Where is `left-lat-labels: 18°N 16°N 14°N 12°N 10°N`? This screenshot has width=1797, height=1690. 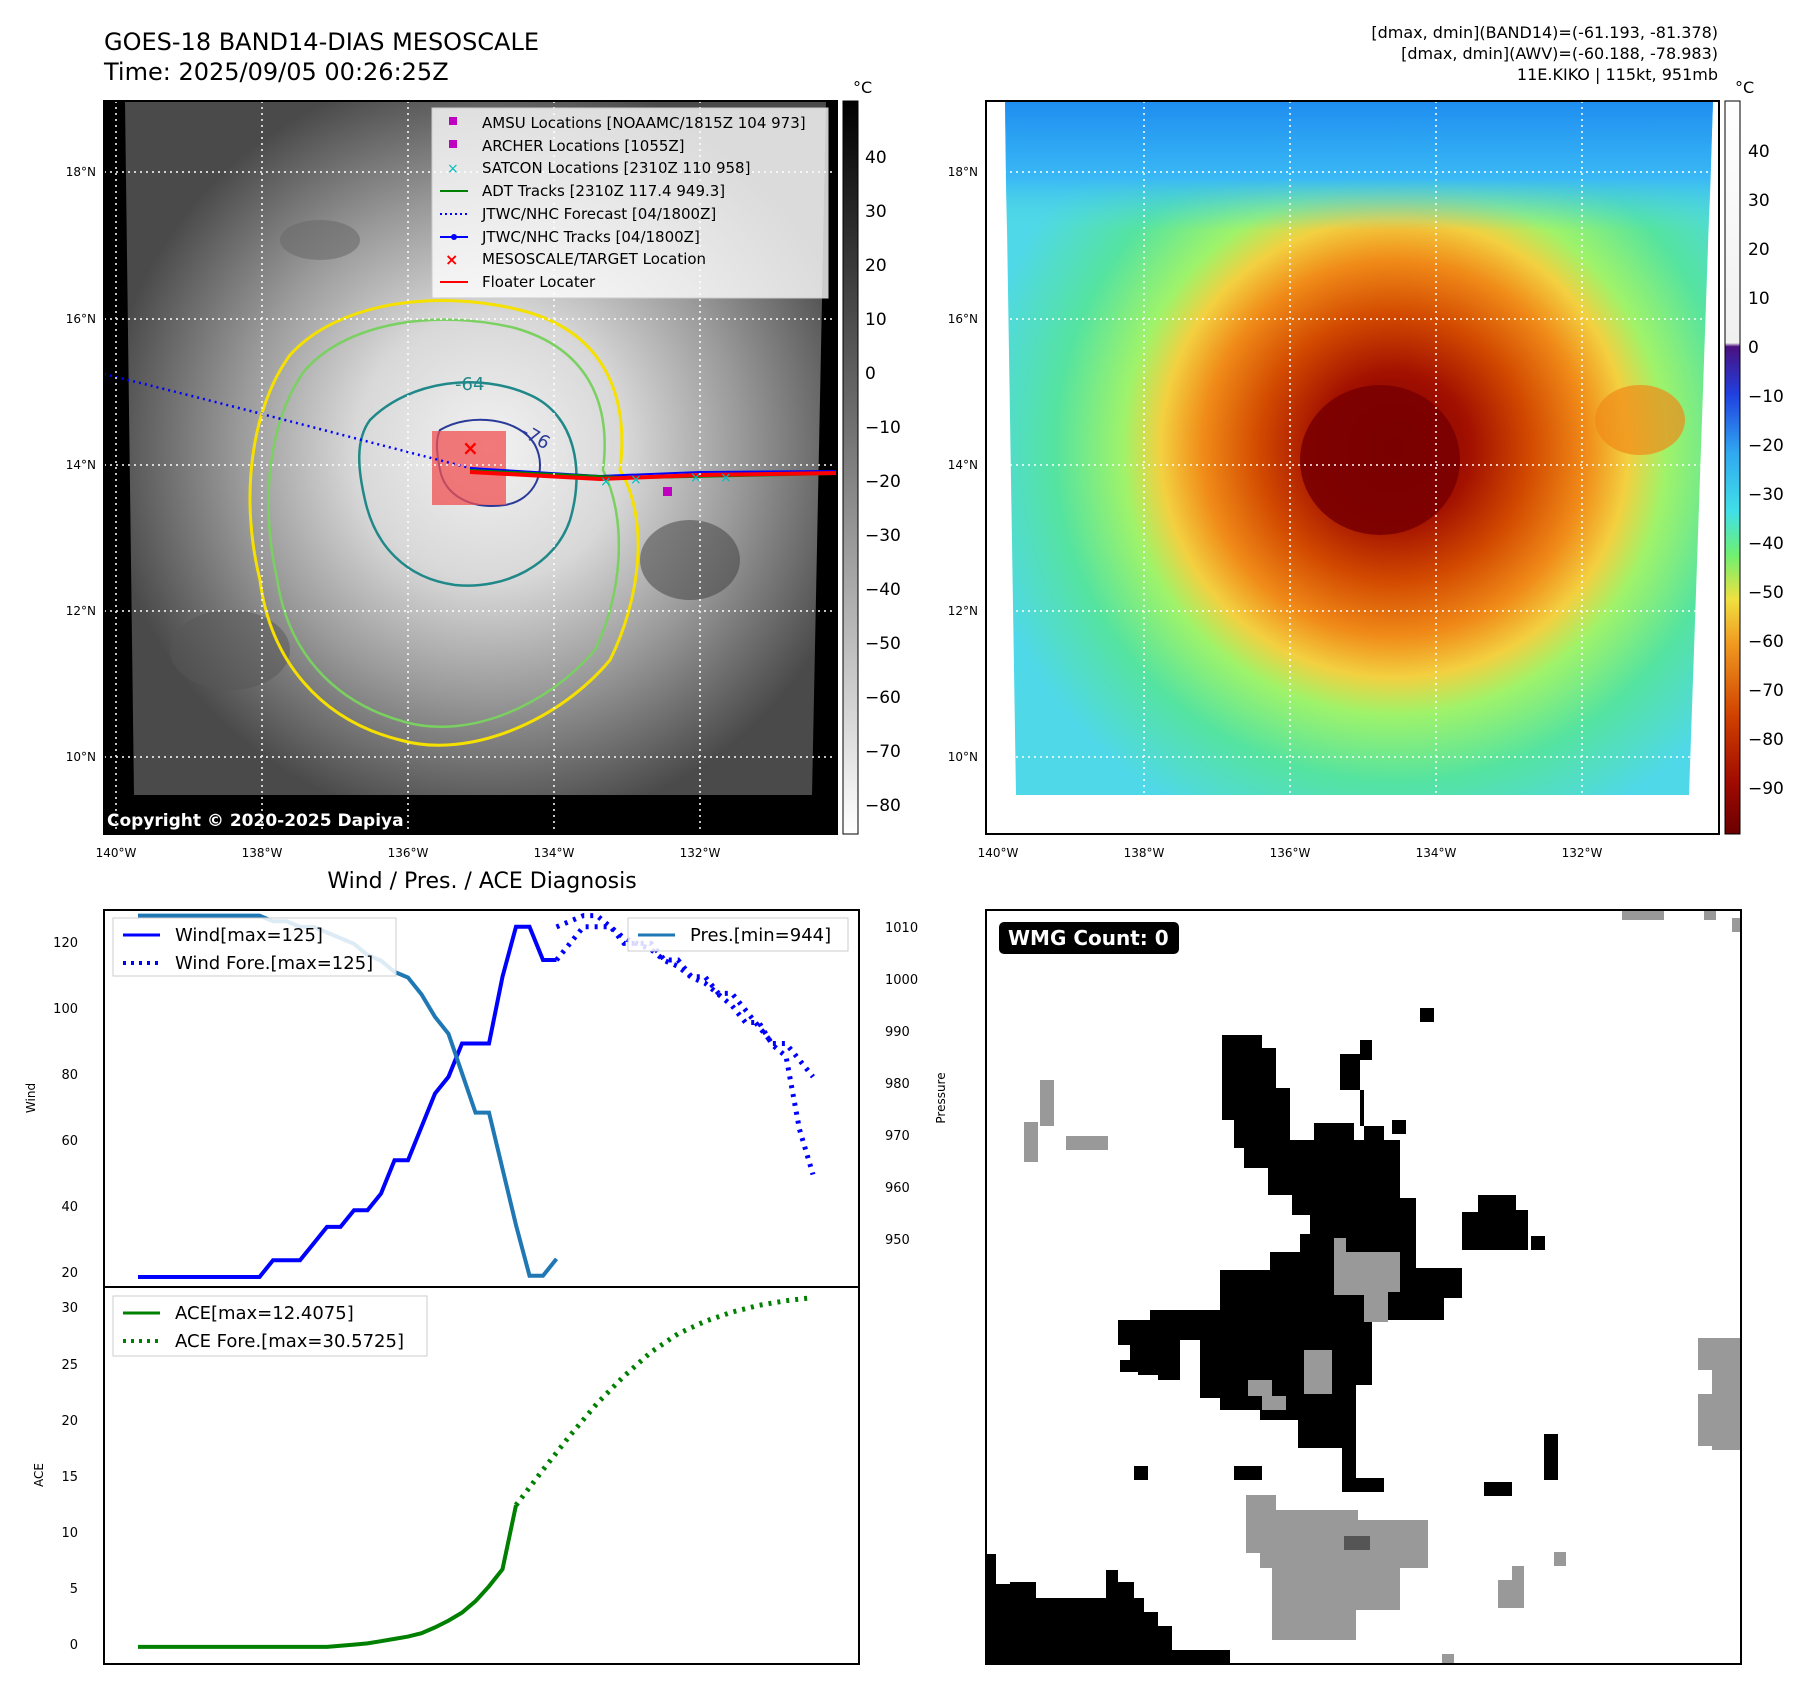
left-lat-labels: 18°N 16°N 14°N 12°N 10°N is located at coordinates (81, 464).